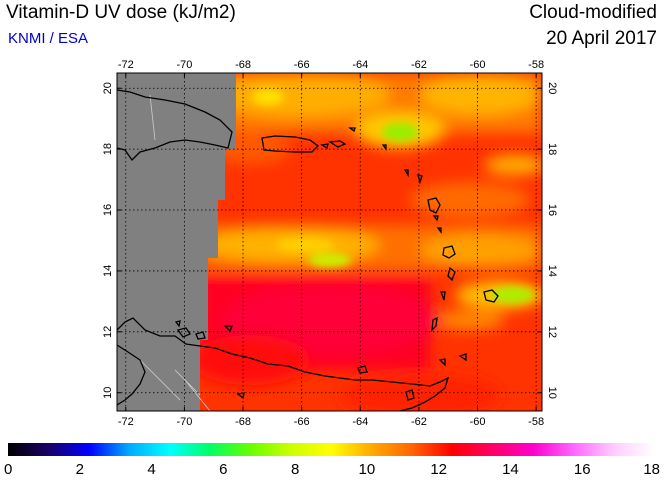  Describe the element at coordinates (478, 422) in the screenshot. I see `lon-tick-bottom-6: -60` at that location.